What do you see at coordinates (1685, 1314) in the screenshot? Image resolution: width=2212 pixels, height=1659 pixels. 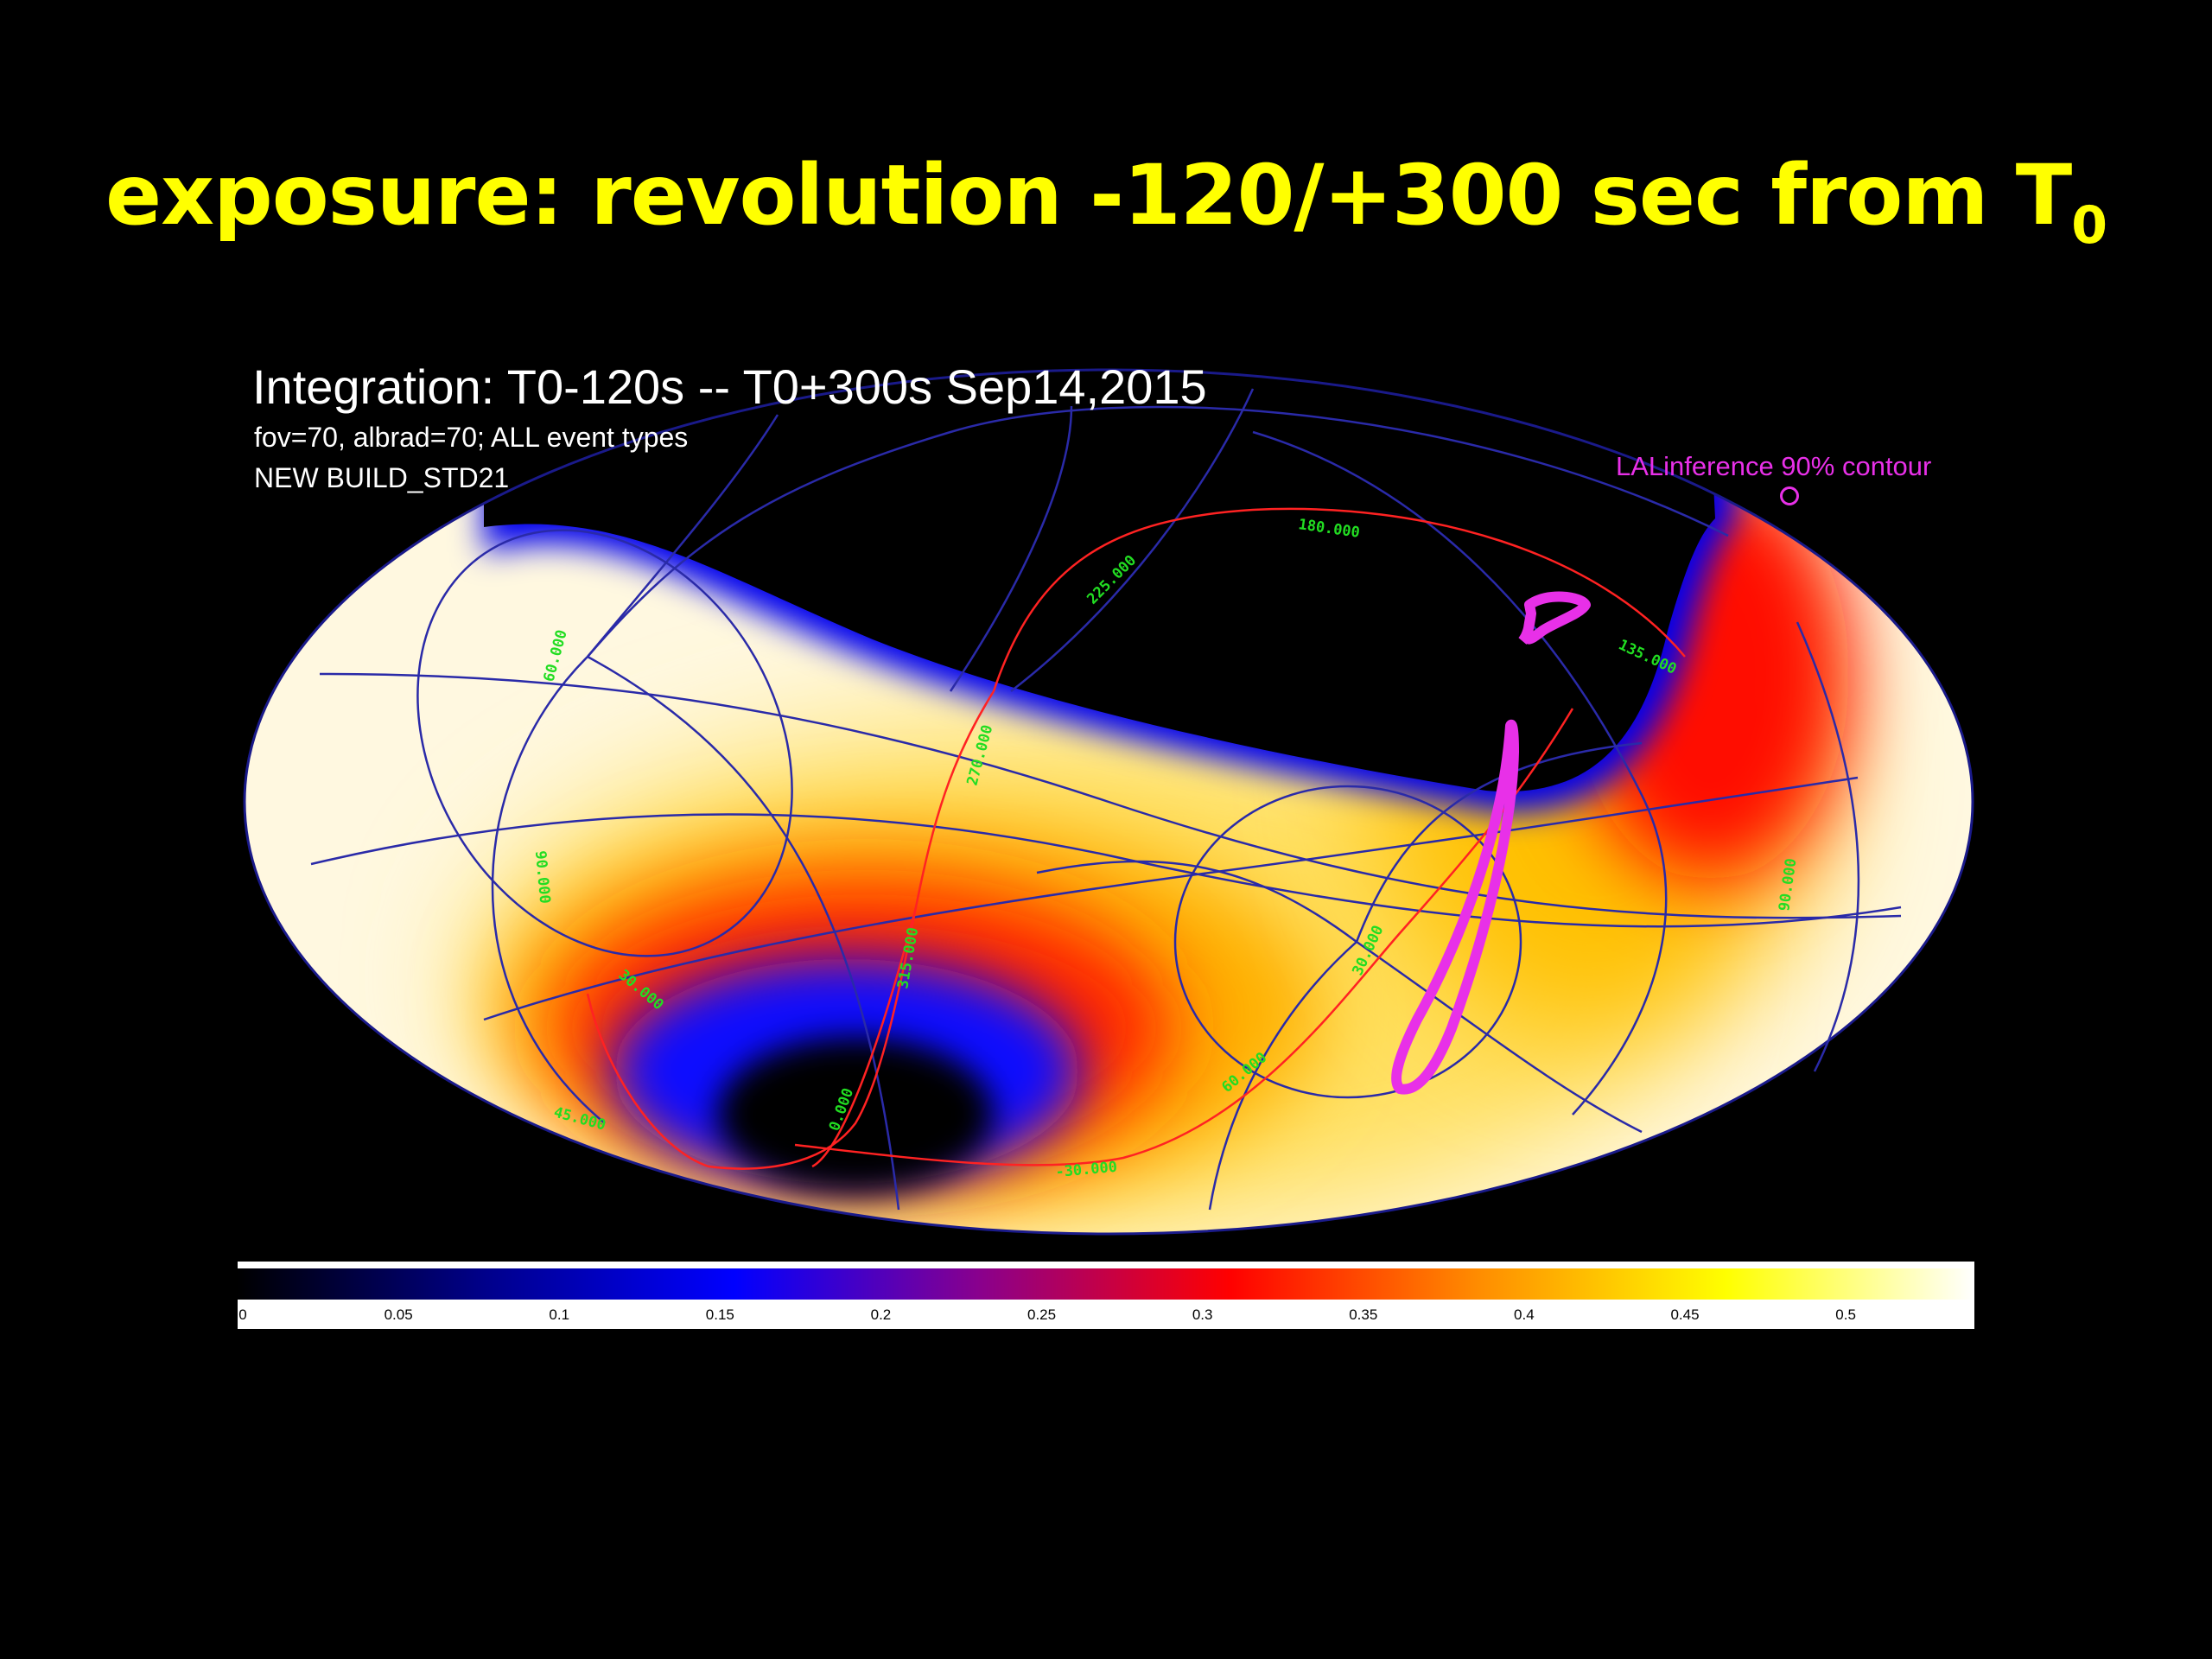 I see `colorbar-tick-label: 0.45` at bounding box center [1685, 1314].